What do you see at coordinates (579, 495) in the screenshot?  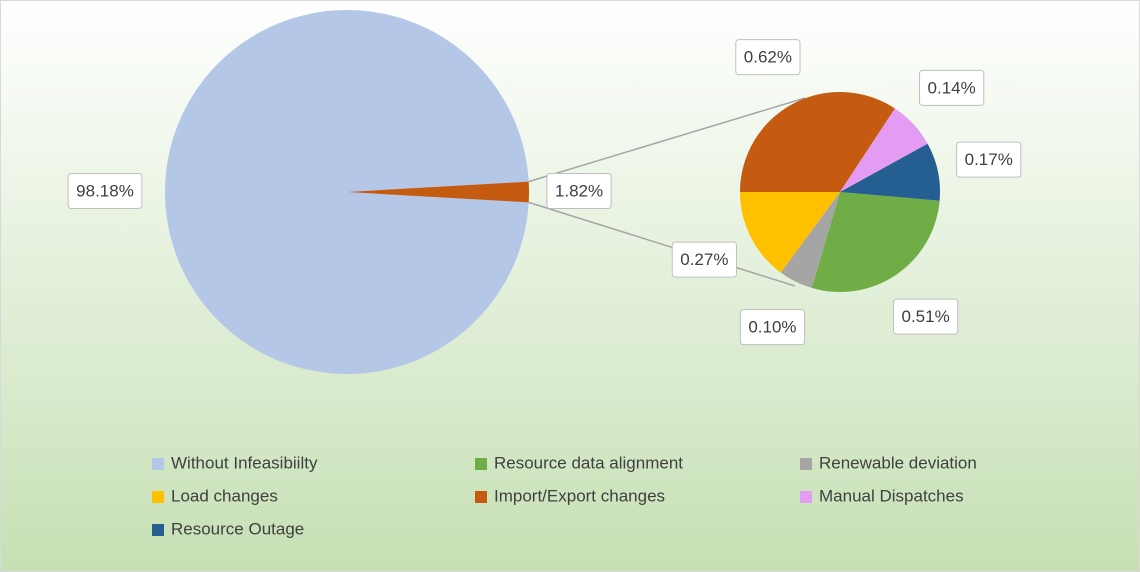 I see `legend-label: Import/Export changes` at bounding box center [579, 495].